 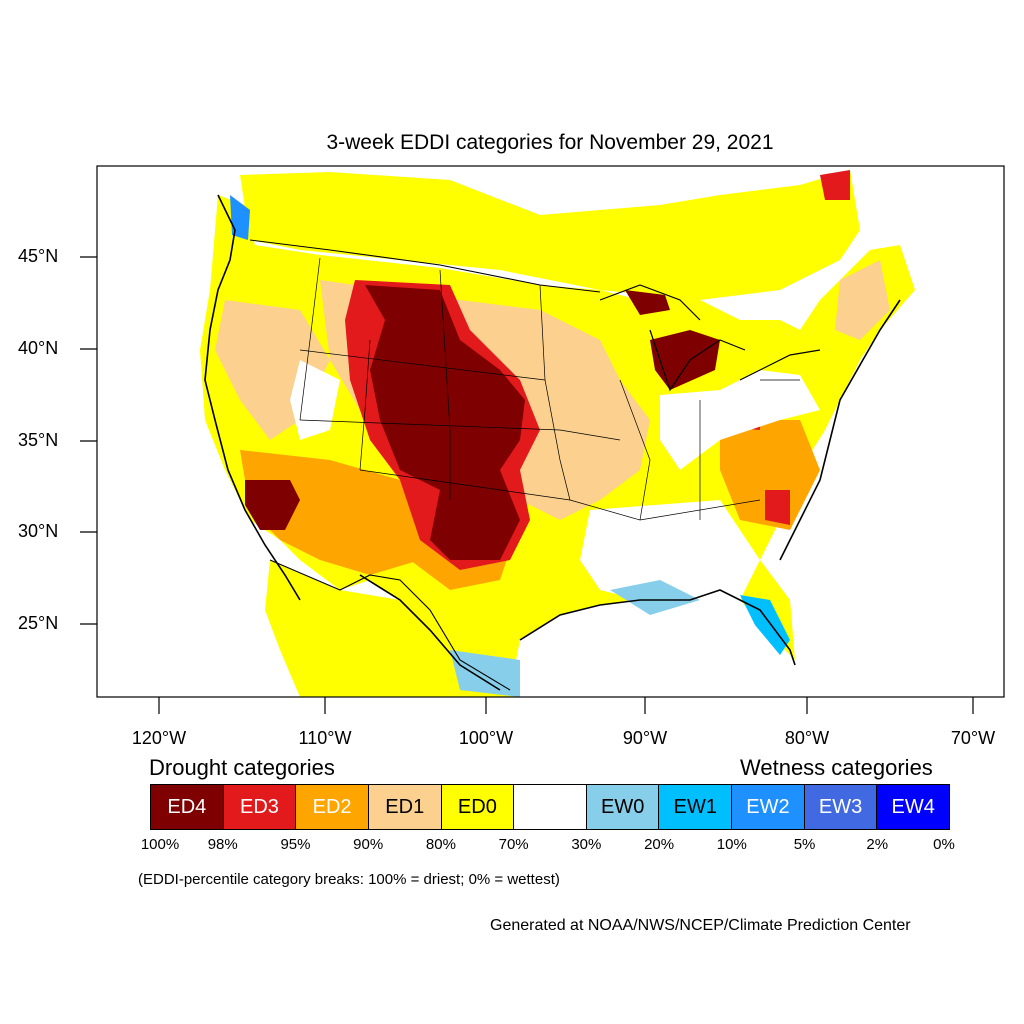 I want to click on lon-label-100w: 100°W, so click(x=486, y=738).